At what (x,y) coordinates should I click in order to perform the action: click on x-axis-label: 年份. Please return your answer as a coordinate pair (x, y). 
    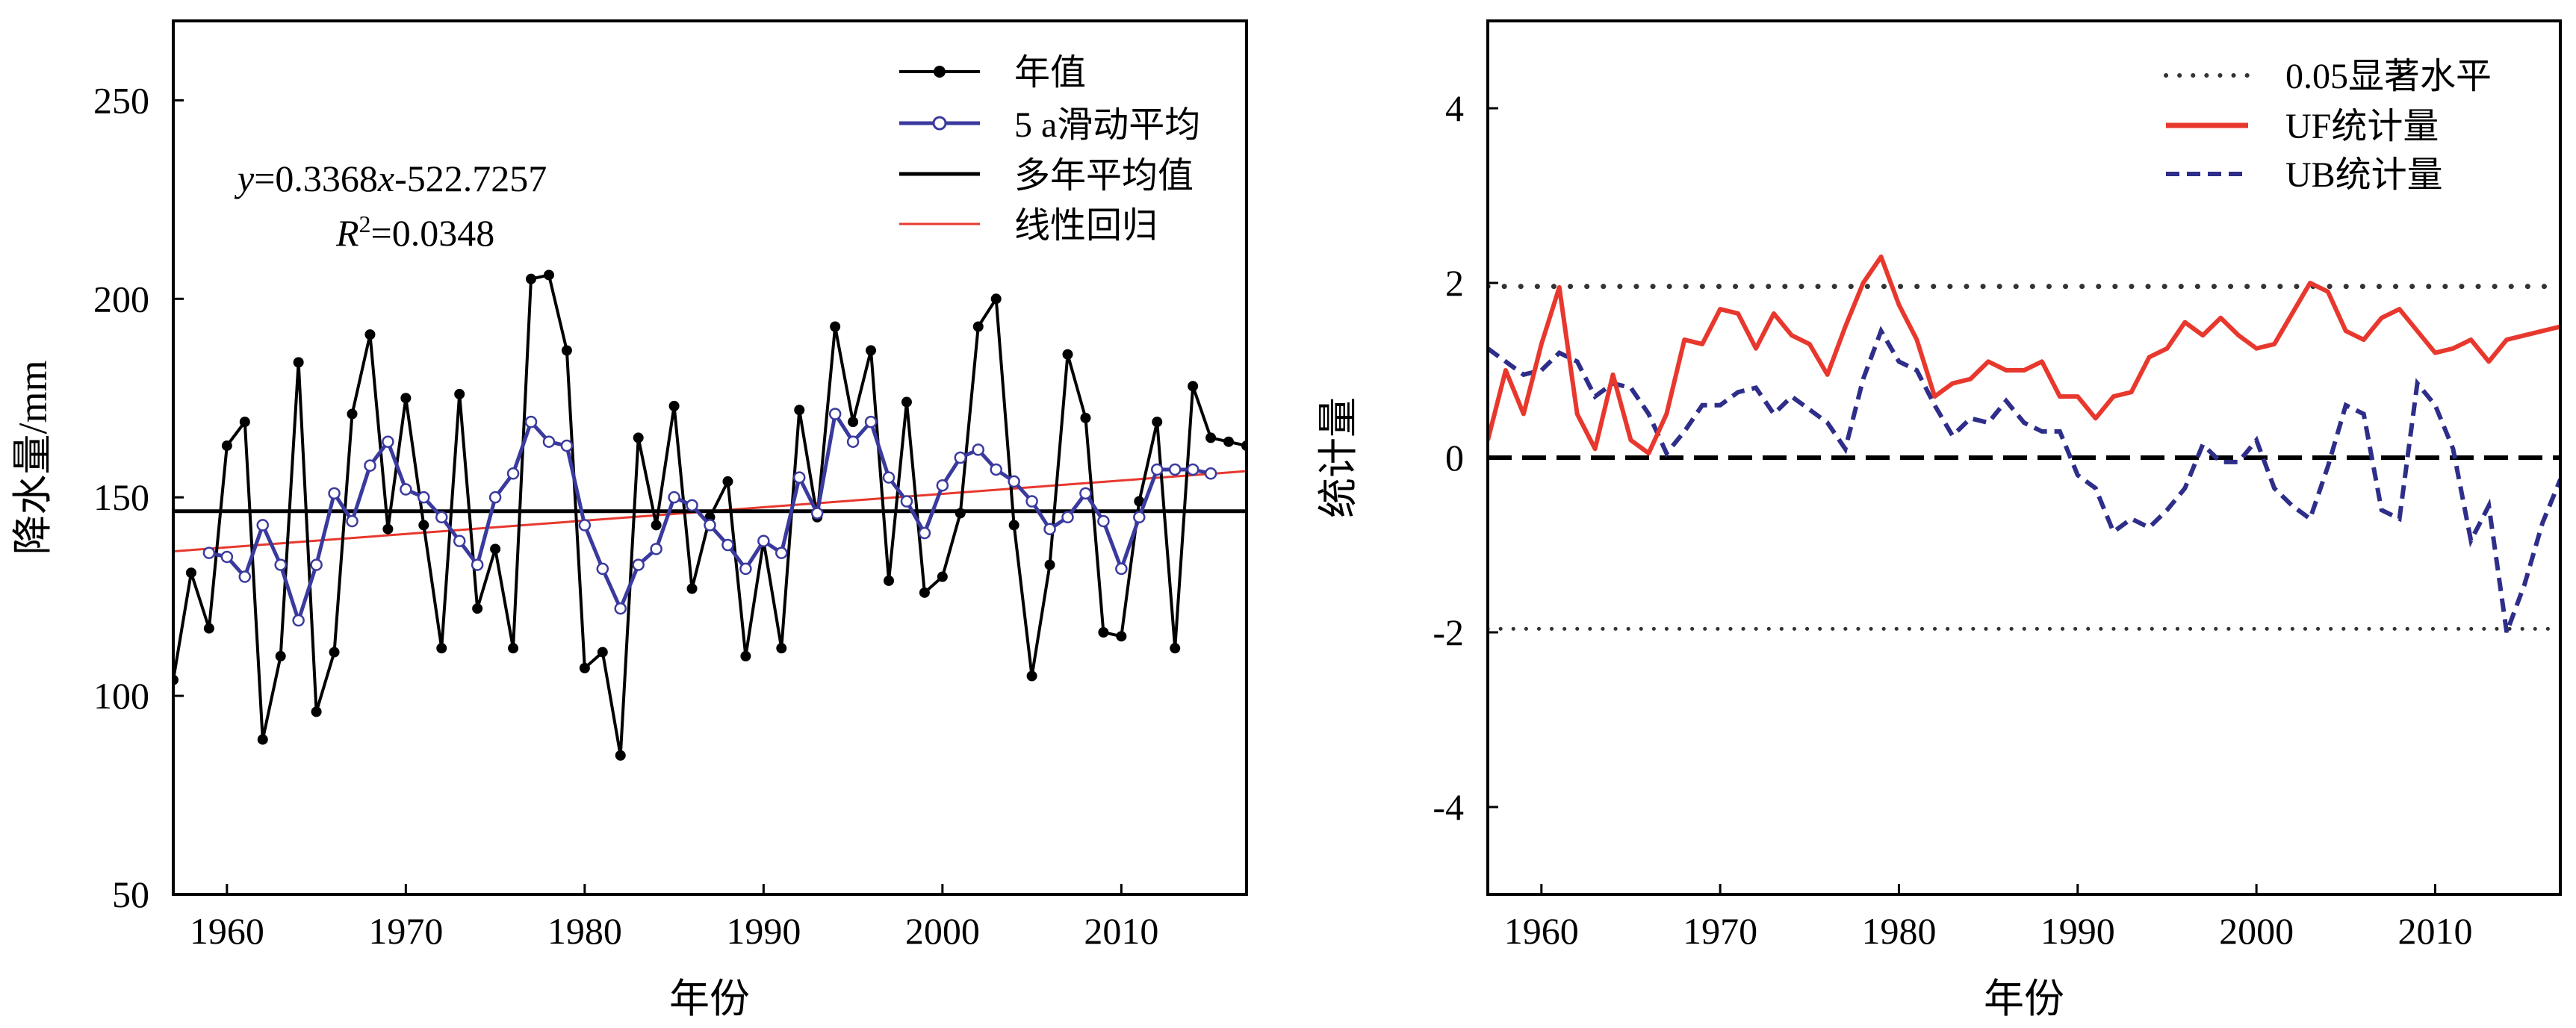
    Looking at the image, I should click on (2024, 998).